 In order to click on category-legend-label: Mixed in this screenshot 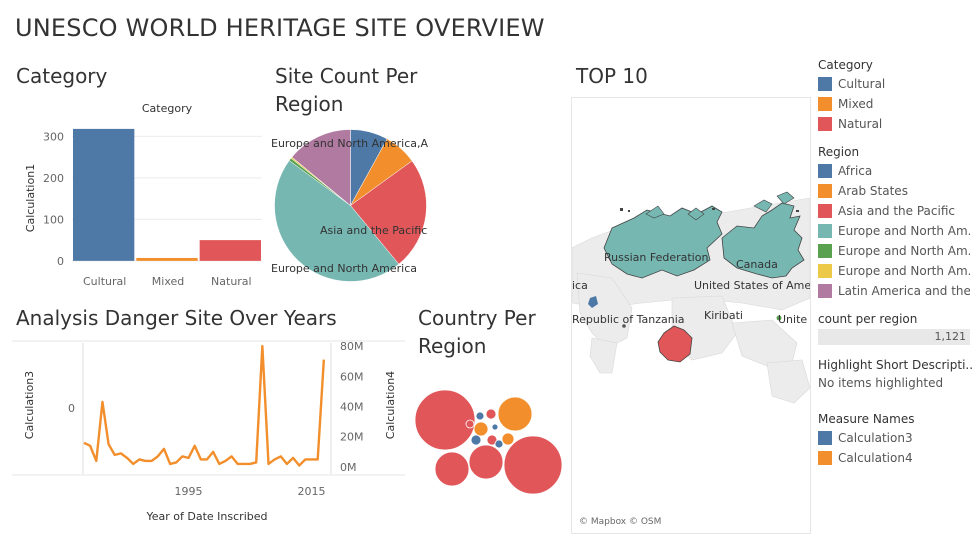, I will do `click(856, 104)`.